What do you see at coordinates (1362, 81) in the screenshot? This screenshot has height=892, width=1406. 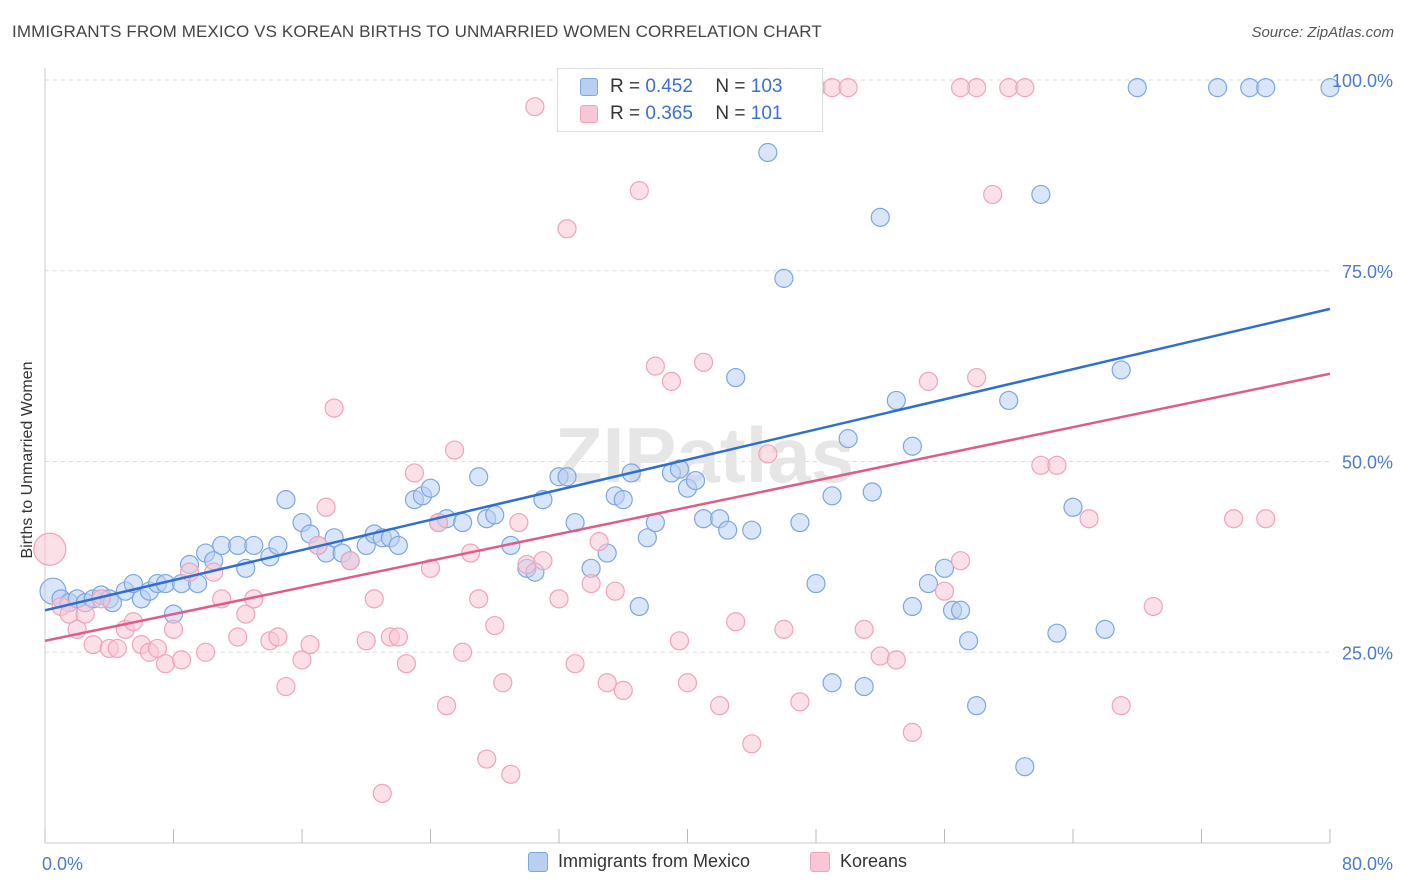 I see `y-tick-label: 100.0%` at bounding box center [1362, 81].